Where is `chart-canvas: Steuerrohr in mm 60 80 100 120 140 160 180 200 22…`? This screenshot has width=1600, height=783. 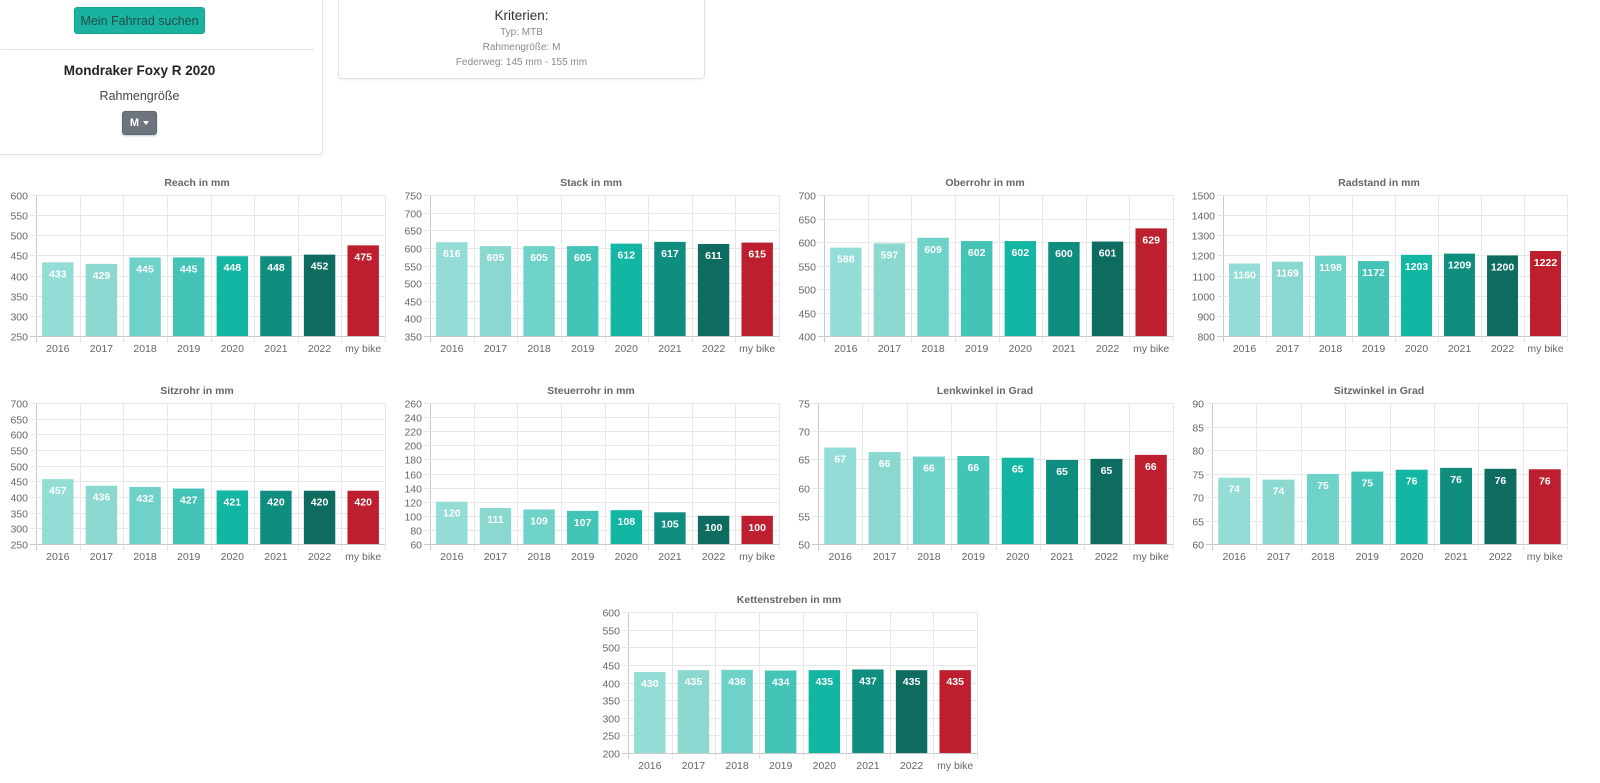
chart-canvas: Steuerrohr in mm 60 80 100 120 140 160 180 200 22… is located at coordinates (592, 474).